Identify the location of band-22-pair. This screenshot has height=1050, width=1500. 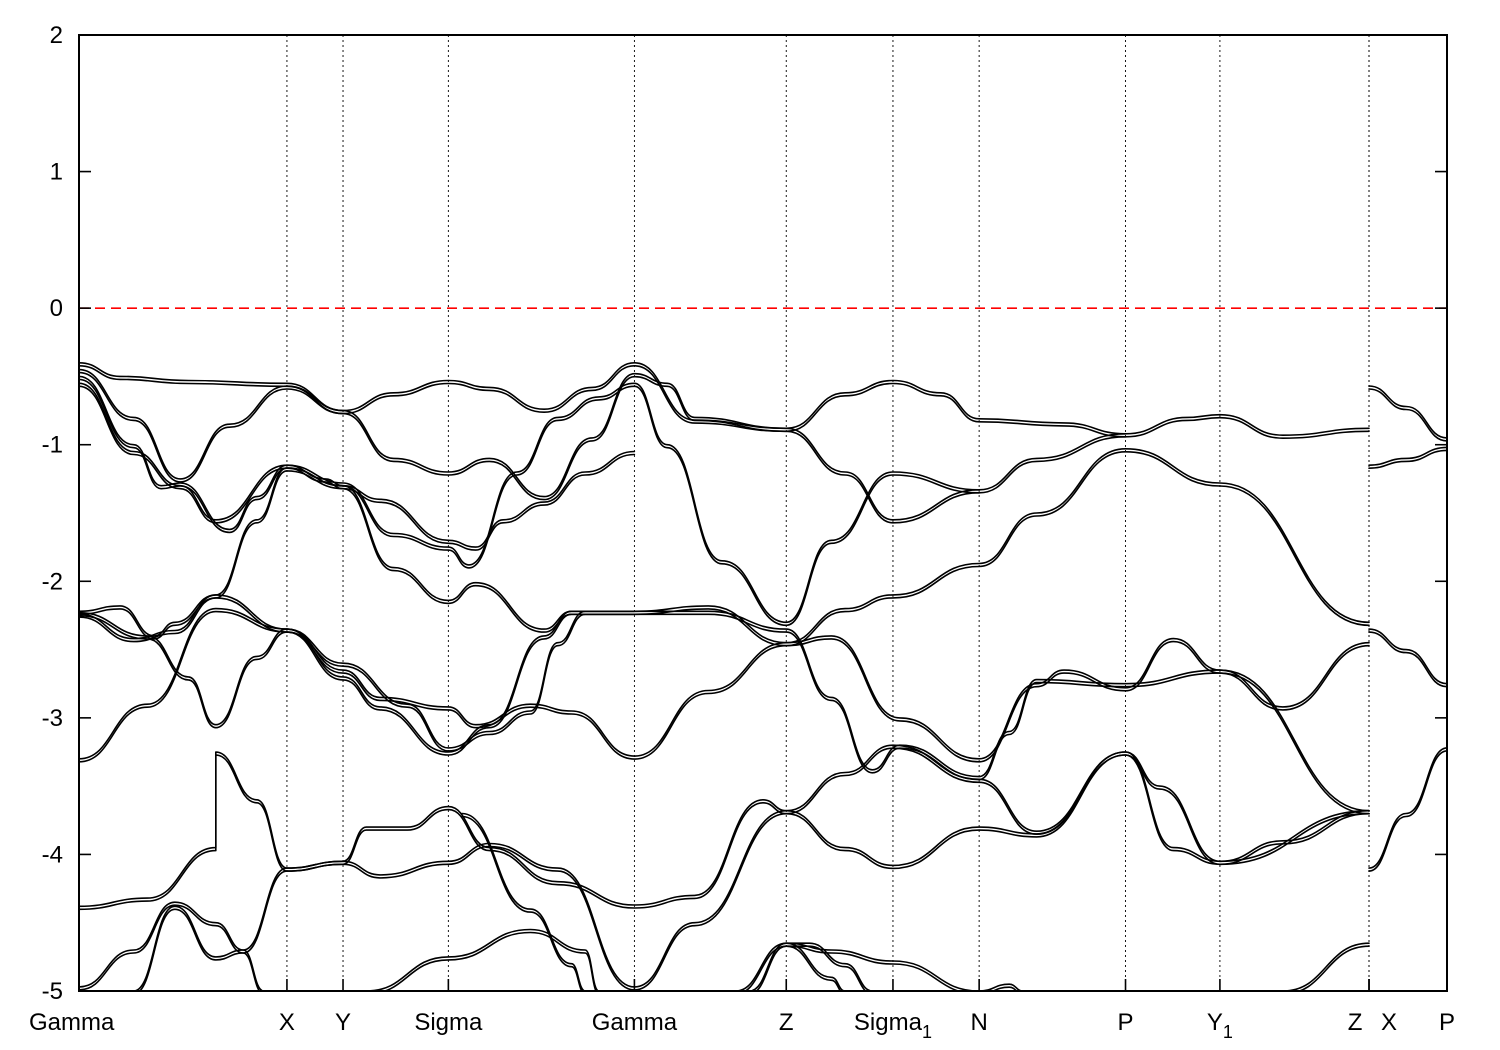
(1004, 988).